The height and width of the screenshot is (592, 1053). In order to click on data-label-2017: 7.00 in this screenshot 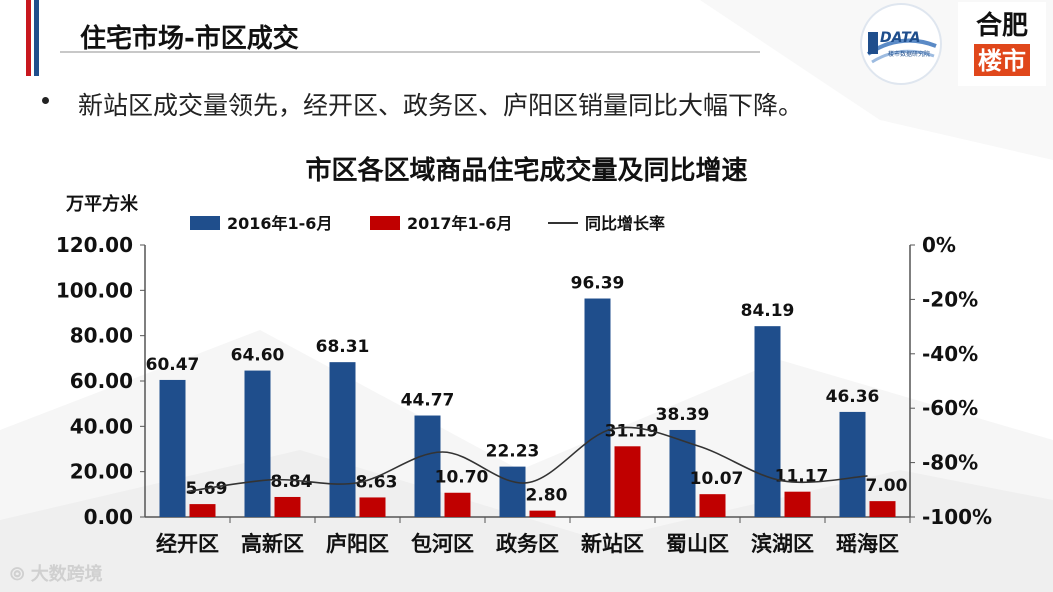, I will do `click(887, 486)`.